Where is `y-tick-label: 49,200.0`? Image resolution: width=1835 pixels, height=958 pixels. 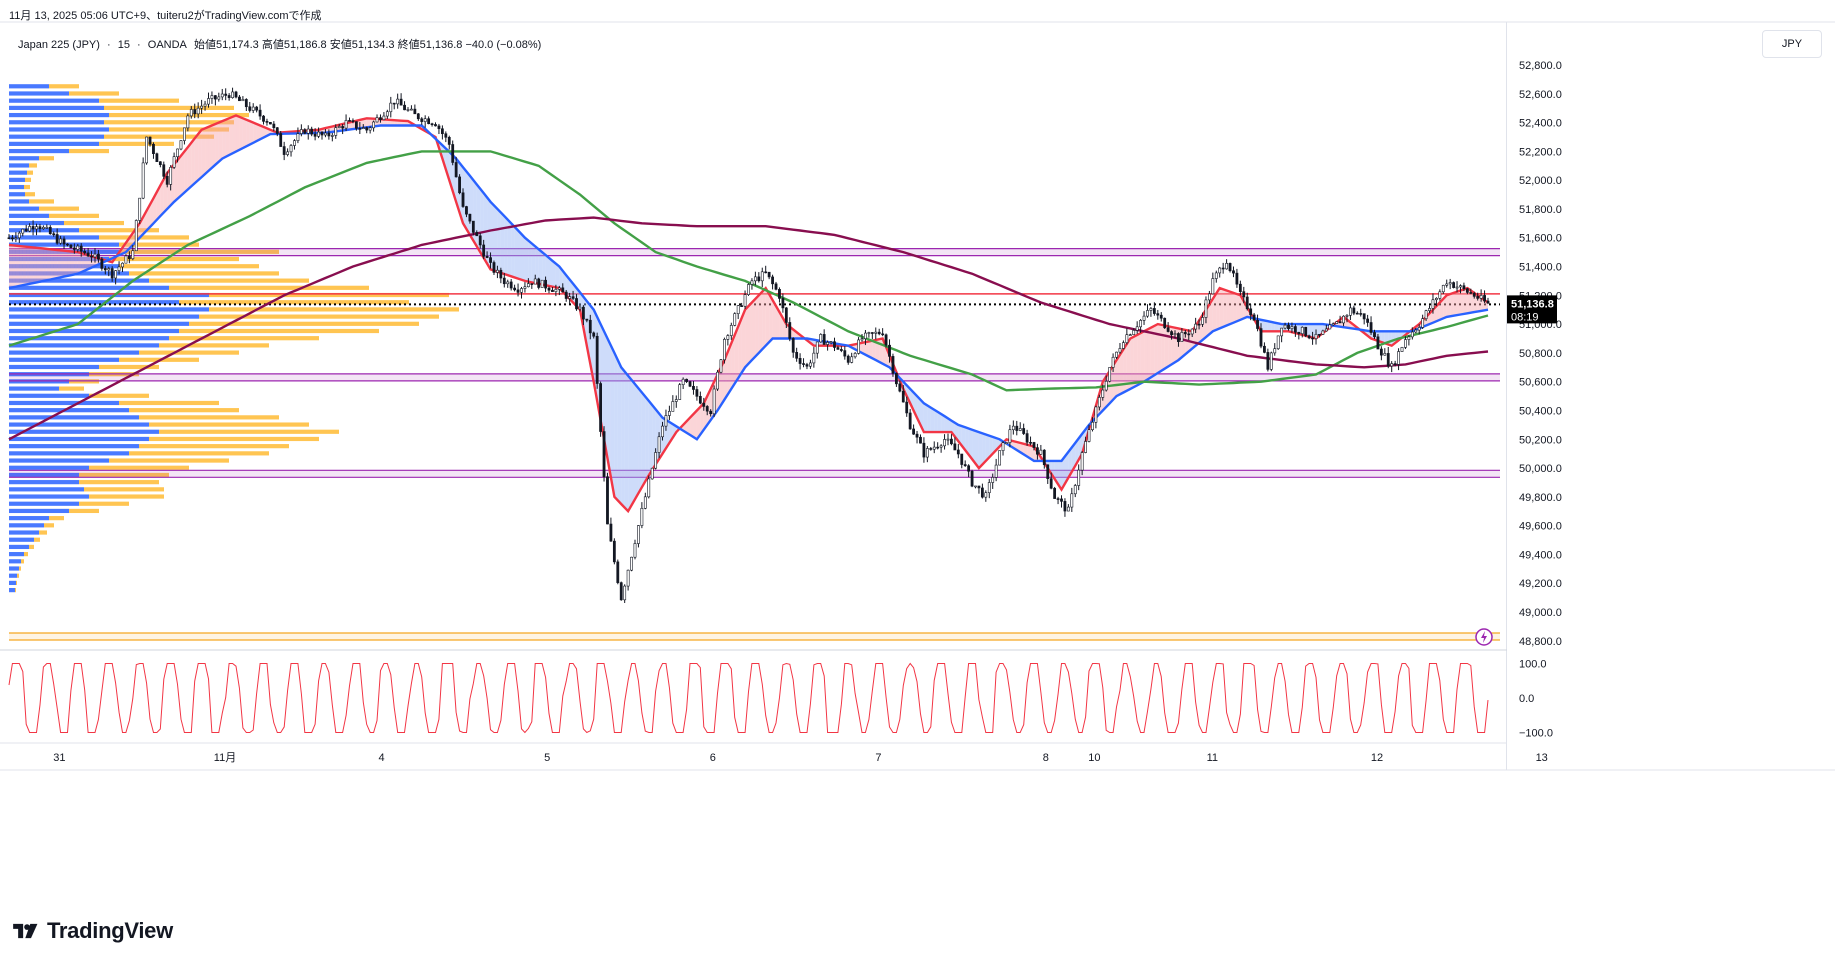
y-tick-label: 49,200.0 is located at coordinates (1540, 584).